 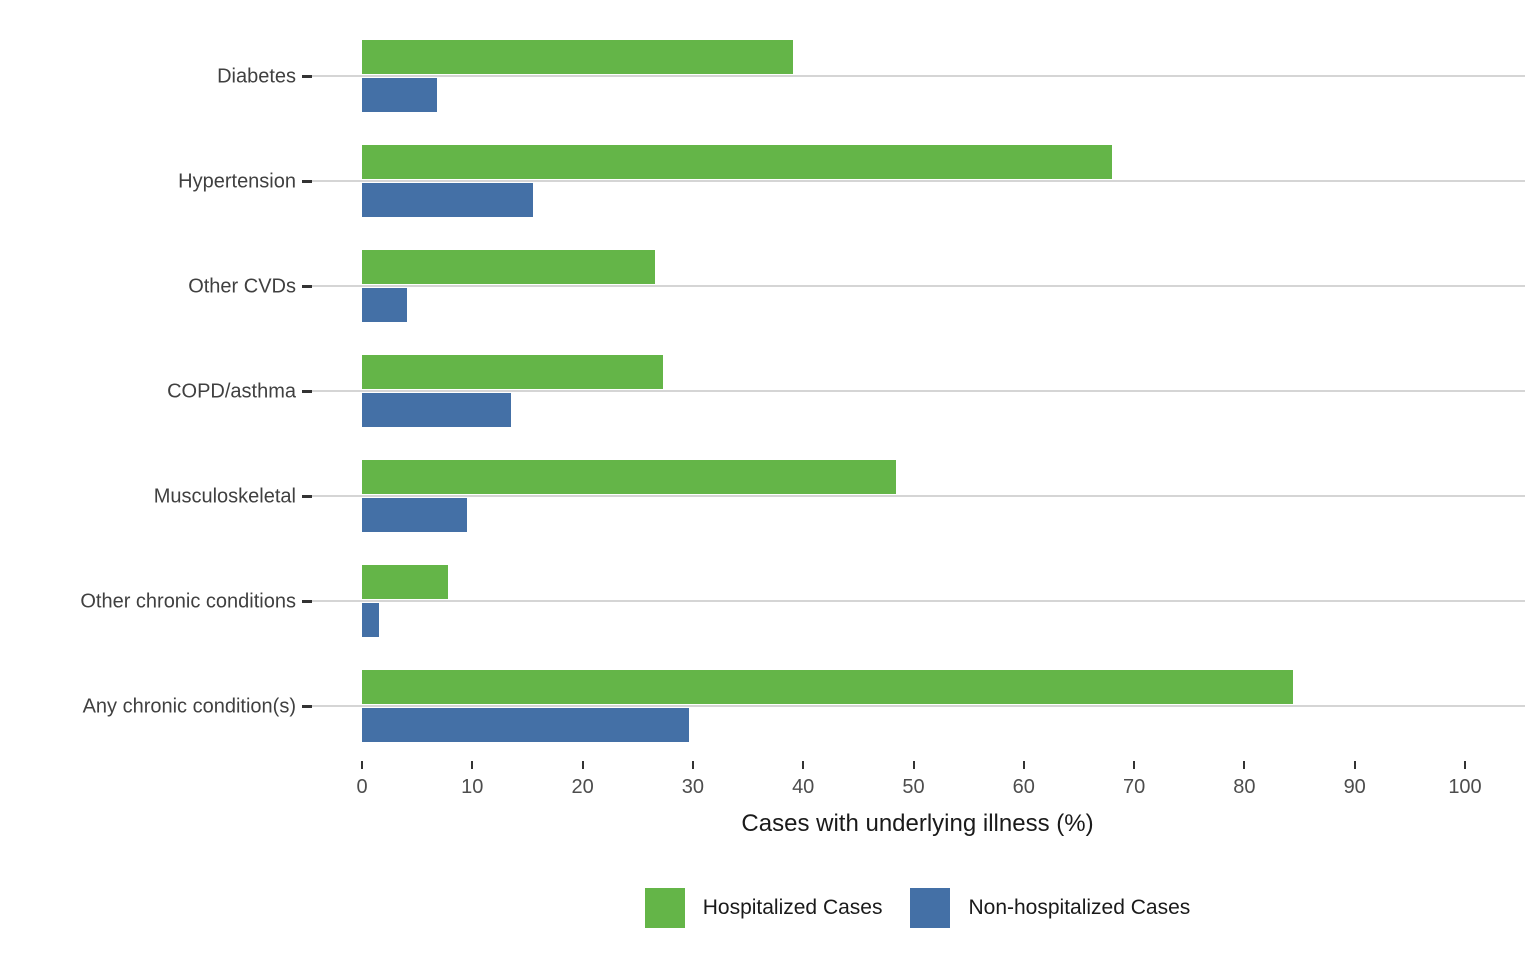 What do you see at coordinates (693, 787) in the screenshot?
I see `x-axis-tick-label: 30` at bounding box center [693, 787].